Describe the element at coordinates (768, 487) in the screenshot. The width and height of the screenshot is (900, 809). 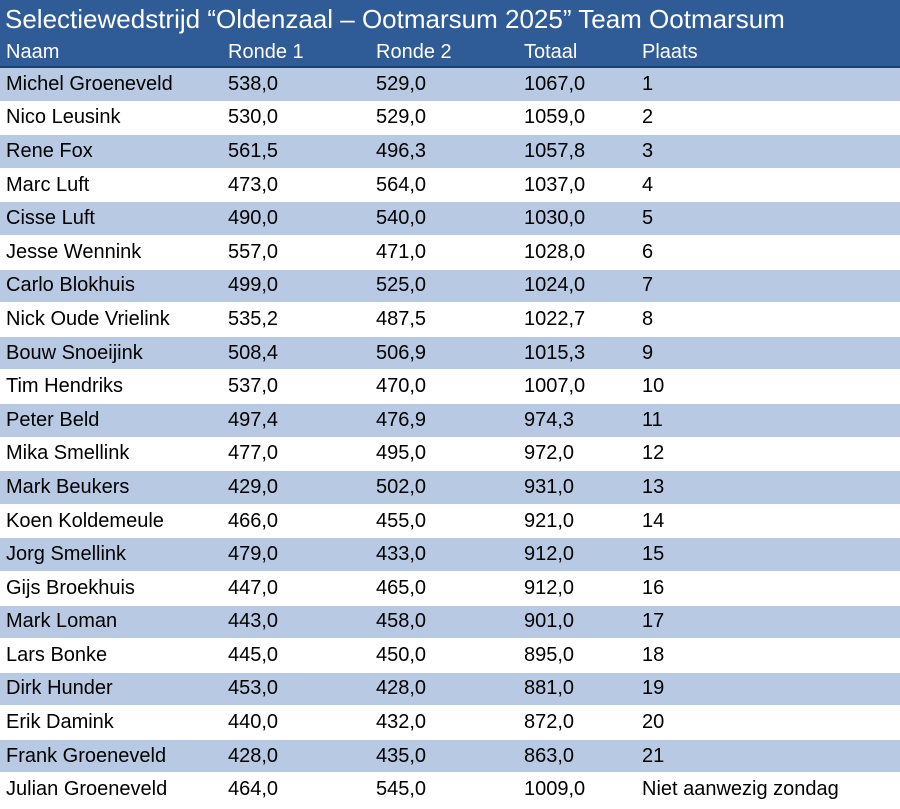
I see `cell-plaats: 13` at that location.